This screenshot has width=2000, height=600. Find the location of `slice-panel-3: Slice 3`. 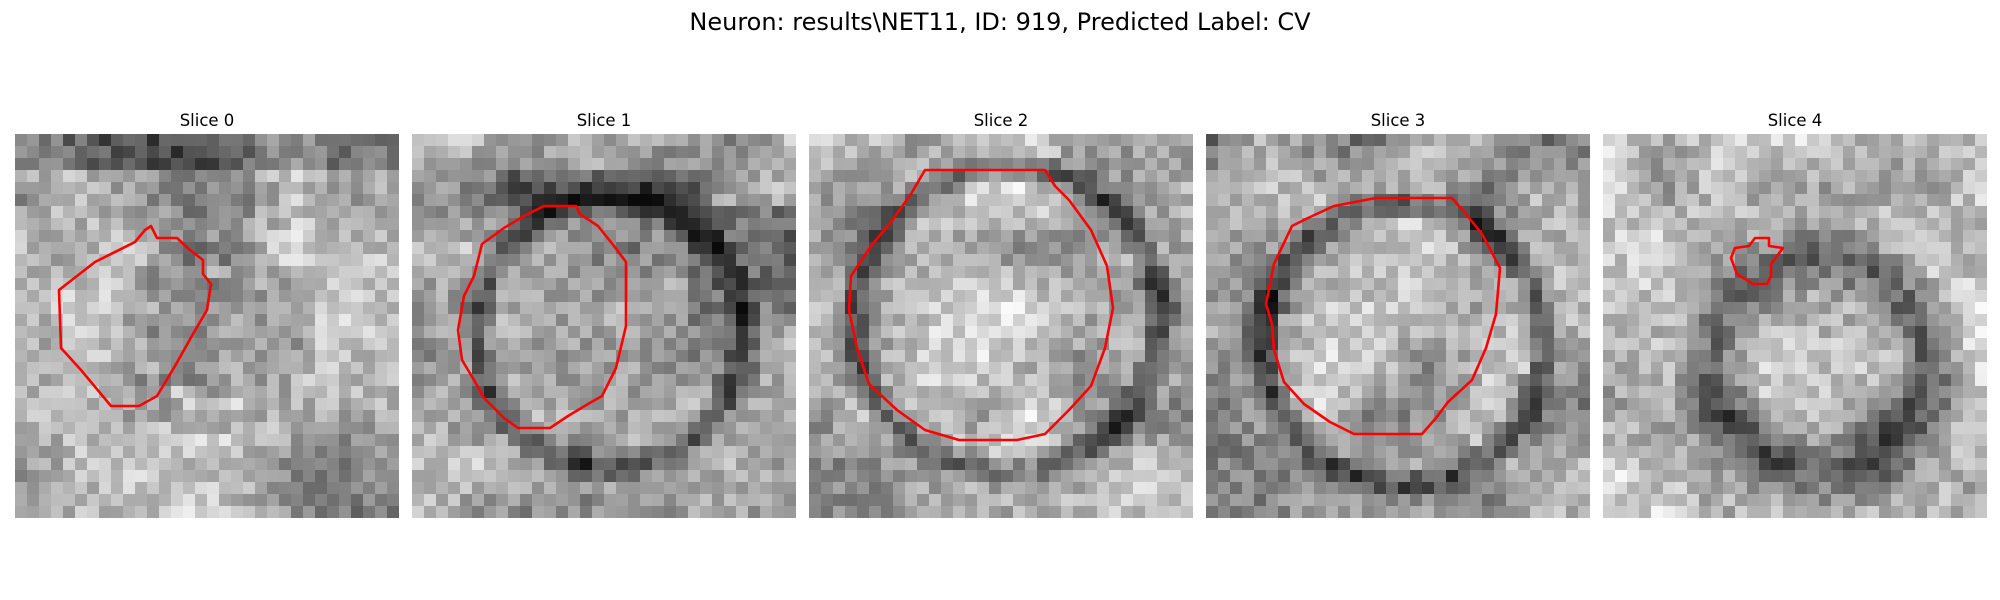

slice-panel-3: Slice 3 is located at coordinates (1398, 313).